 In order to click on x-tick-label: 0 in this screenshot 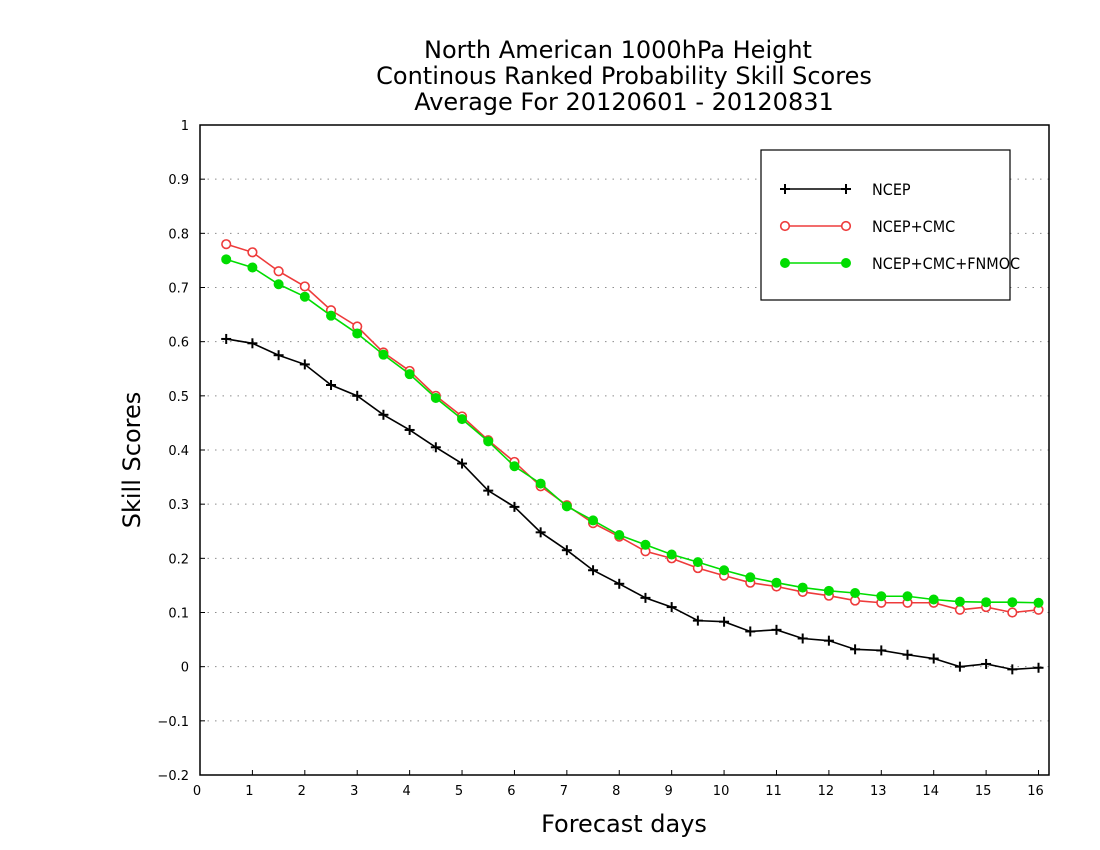, I will do `click(197, 791)`.